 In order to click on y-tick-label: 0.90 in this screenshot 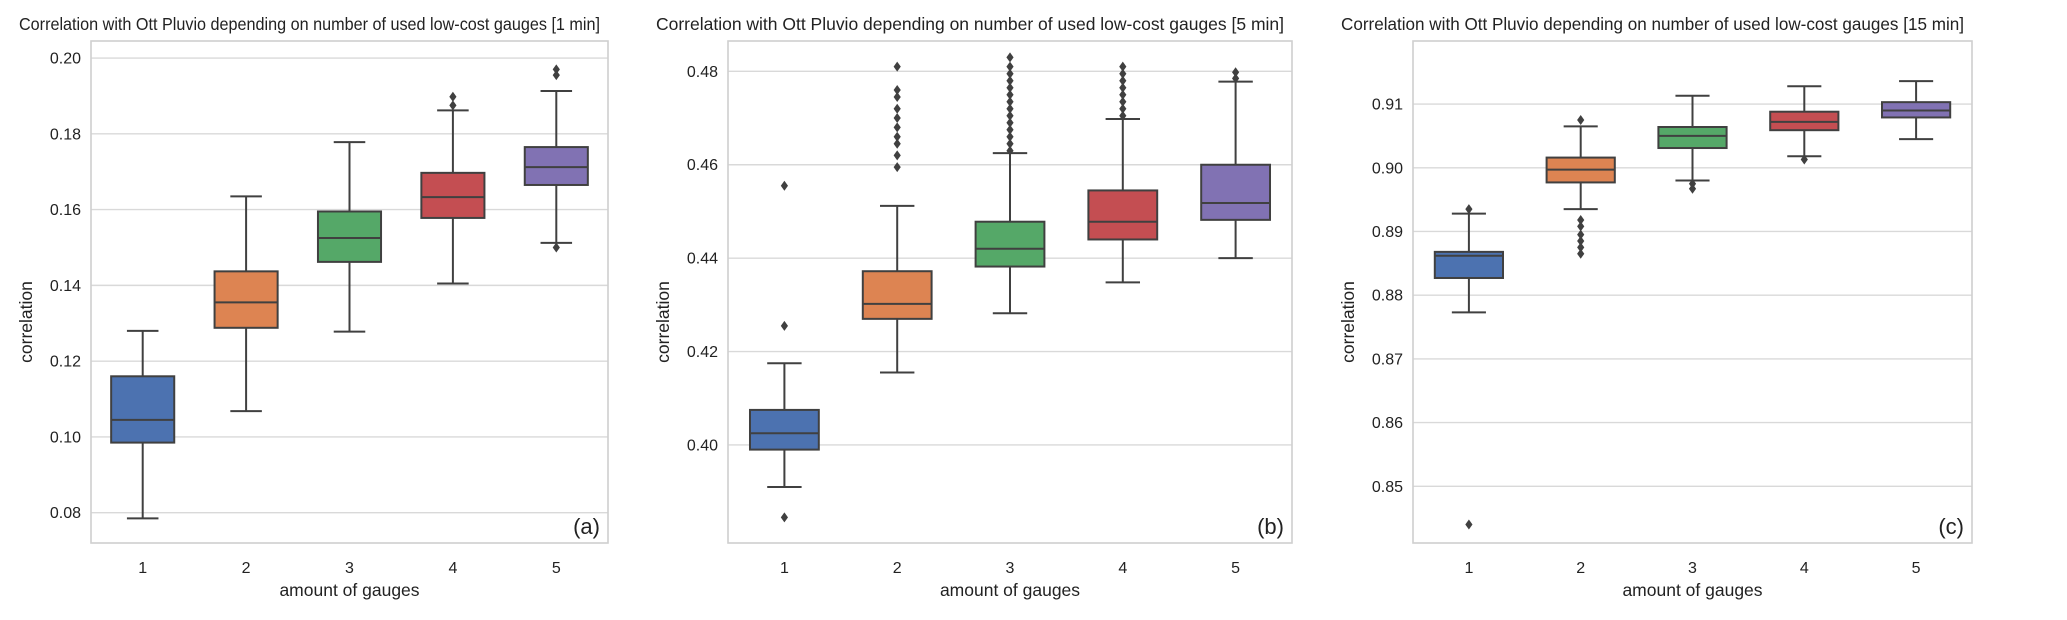, I will do `click(1387, 168)`.